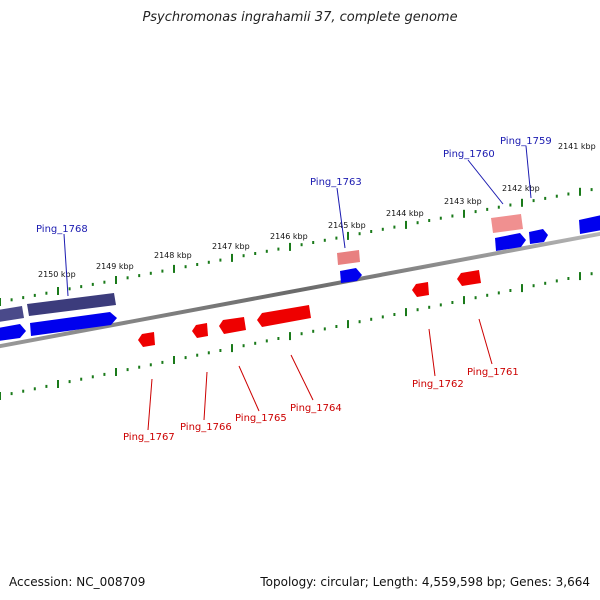 This screenshot has height=600, width=600. What do you see at coordinates (173, 255) in the screenshot?
I see `kbp-label: 2148 kbp` at bounding box center [173, 255].